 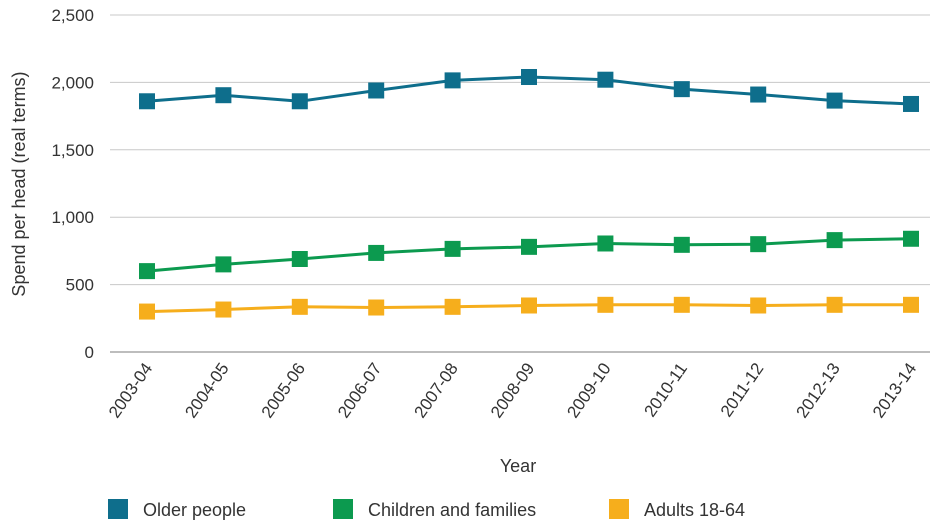 What do you see at coordinates (72, 82) in the screenshot?
I see `y-tick-label: 2,000` at bounding box center [72, 82].